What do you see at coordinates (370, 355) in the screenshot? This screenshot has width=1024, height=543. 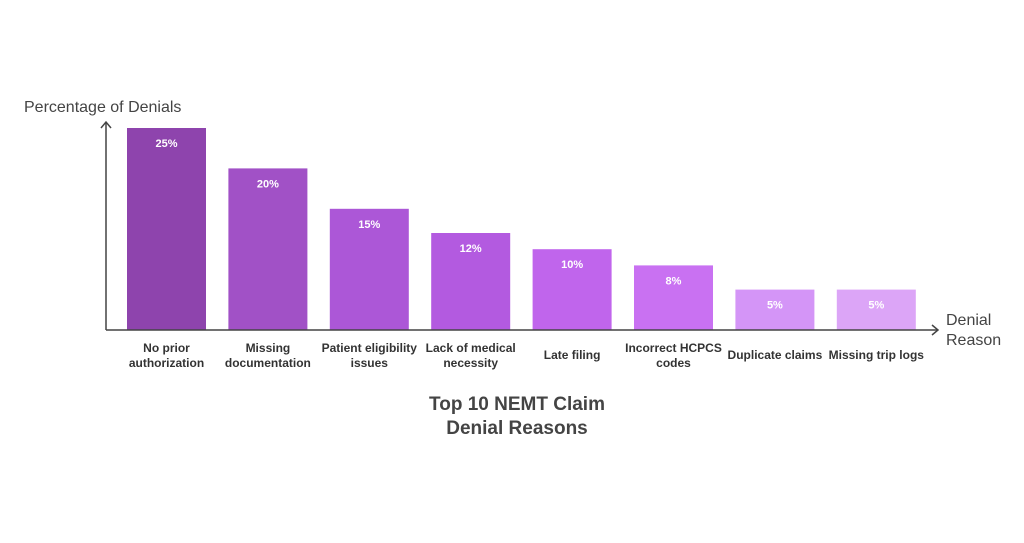 I see `category-label: Patient eligibility issues` at bounding box center [370, 355].